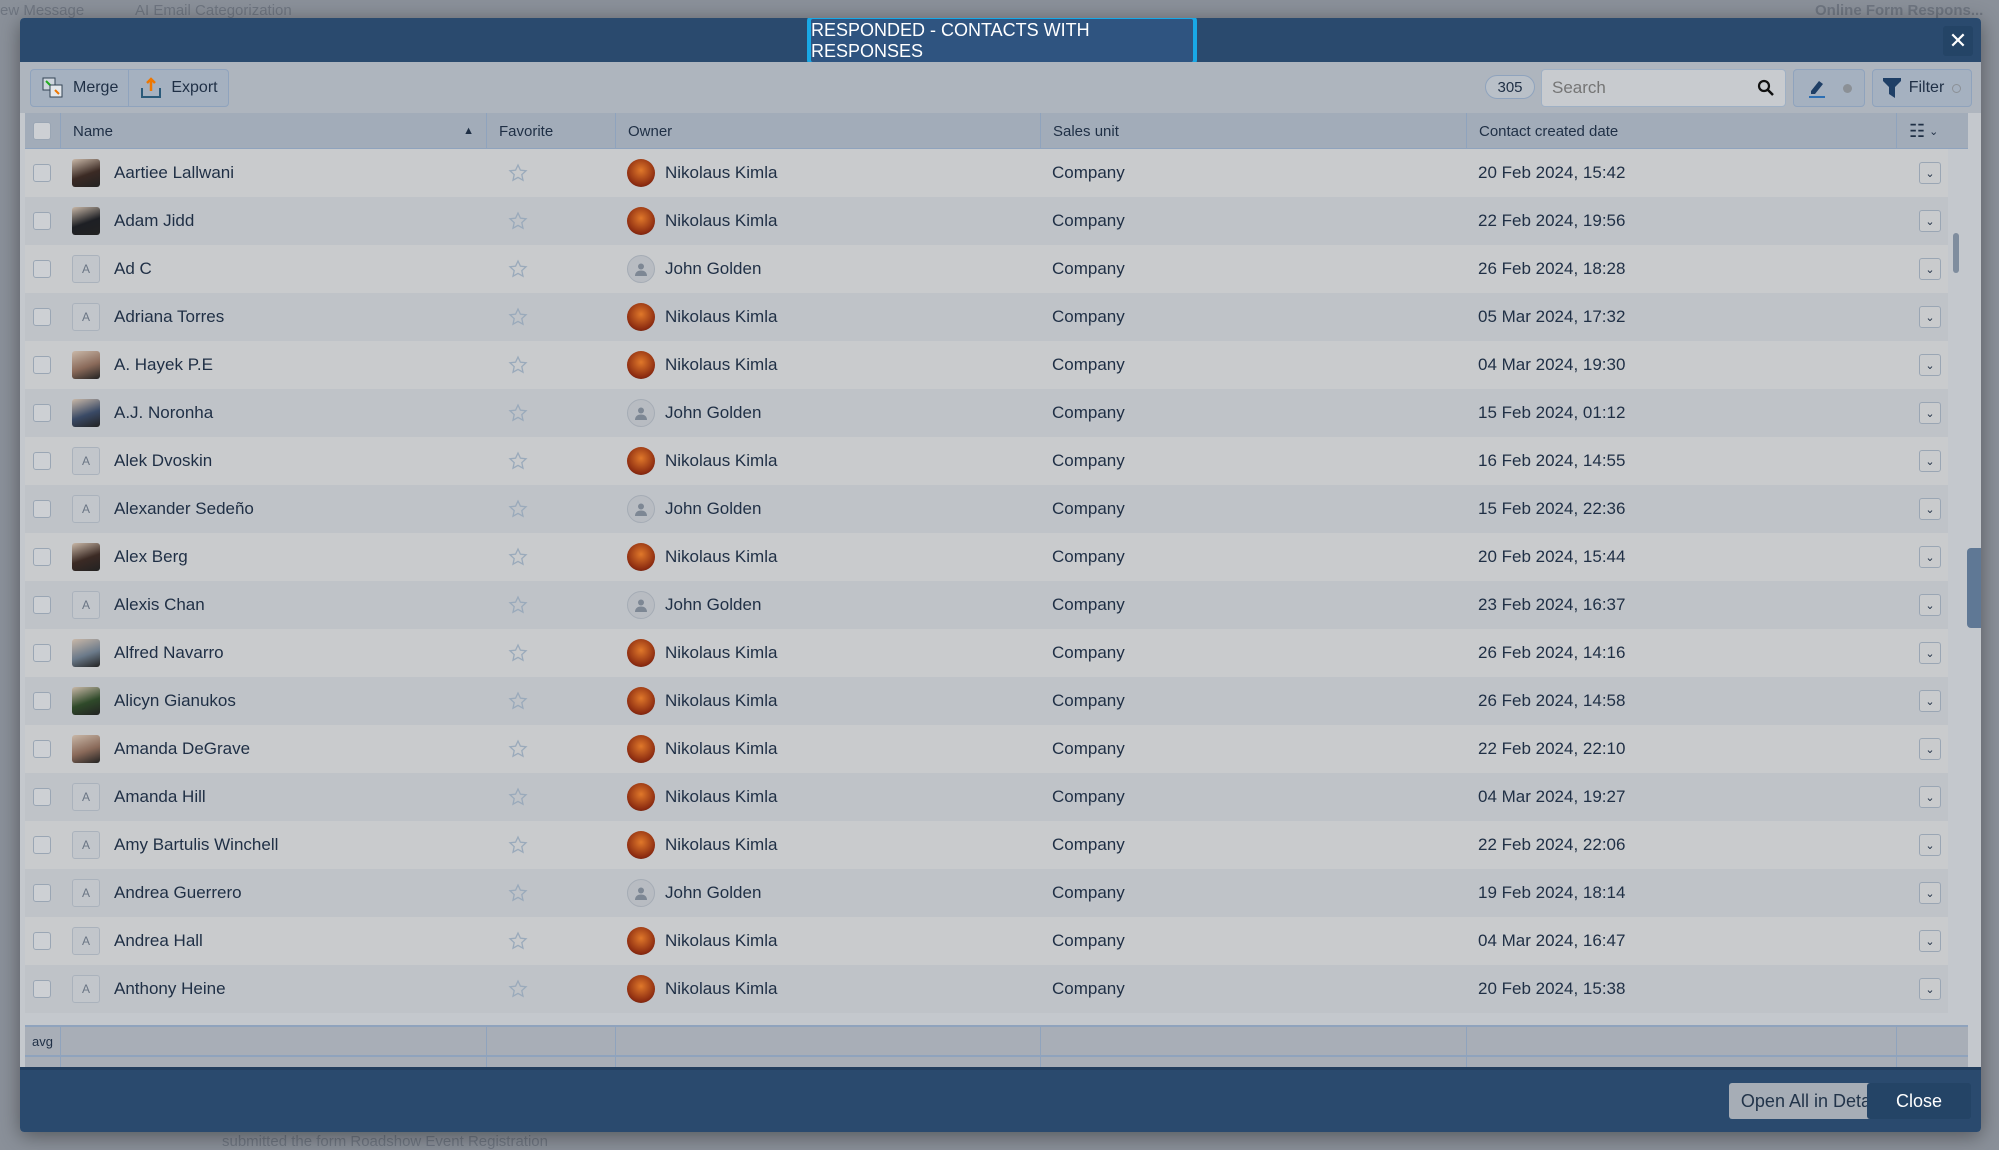 This screenshot has height=1150, width=1999. What do you see at coordinates (1919, 1101) in the screenshot?
I see `close-button: Close` at bounding box center [1919, 1101].